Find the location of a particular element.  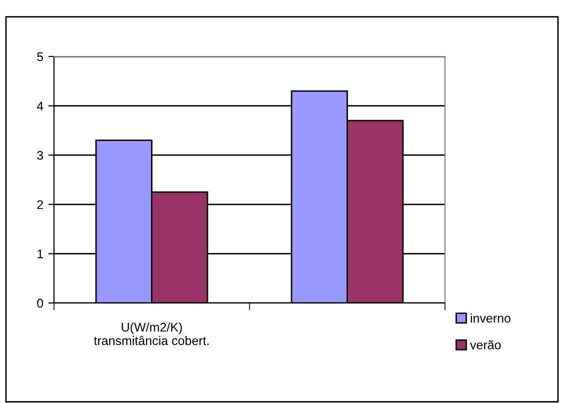

y-tick-label: 2 is located at coordinates (40, 204).